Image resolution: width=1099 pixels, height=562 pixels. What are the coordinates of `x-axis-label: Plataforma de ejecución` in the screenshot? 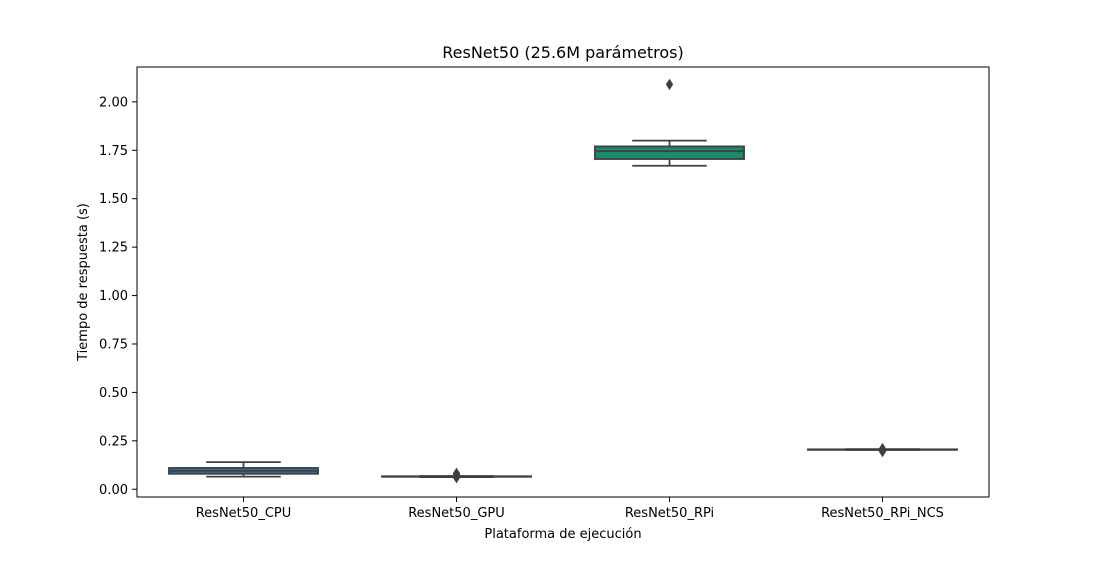 It's located at (562, 534).